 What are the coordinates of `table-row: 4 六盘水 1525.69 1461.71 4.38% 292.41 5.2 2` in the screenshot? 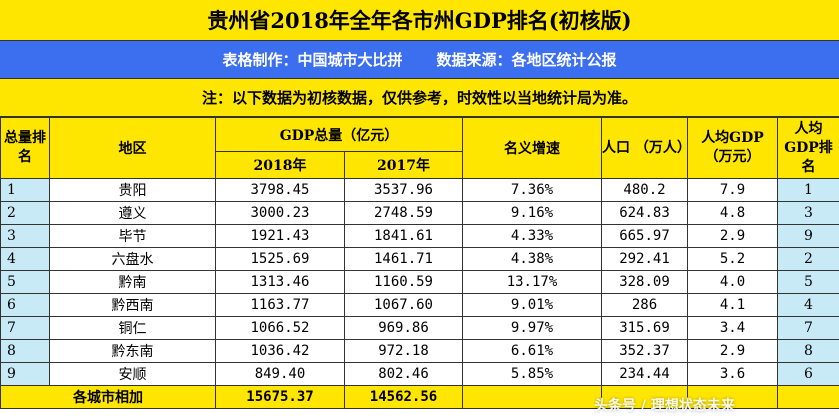 It's located at (419, 259).